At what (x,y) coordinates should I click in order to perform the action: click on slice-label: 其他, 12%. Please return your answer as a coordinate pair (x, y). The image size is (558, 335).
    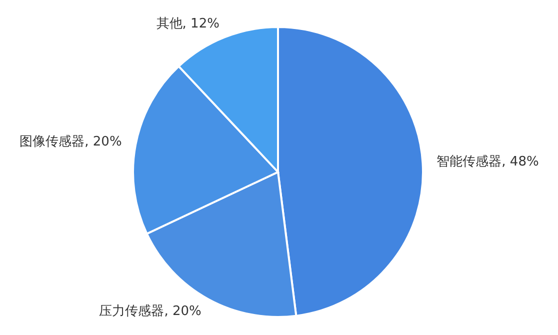
    Looking at the image, I should click on (188, 24).